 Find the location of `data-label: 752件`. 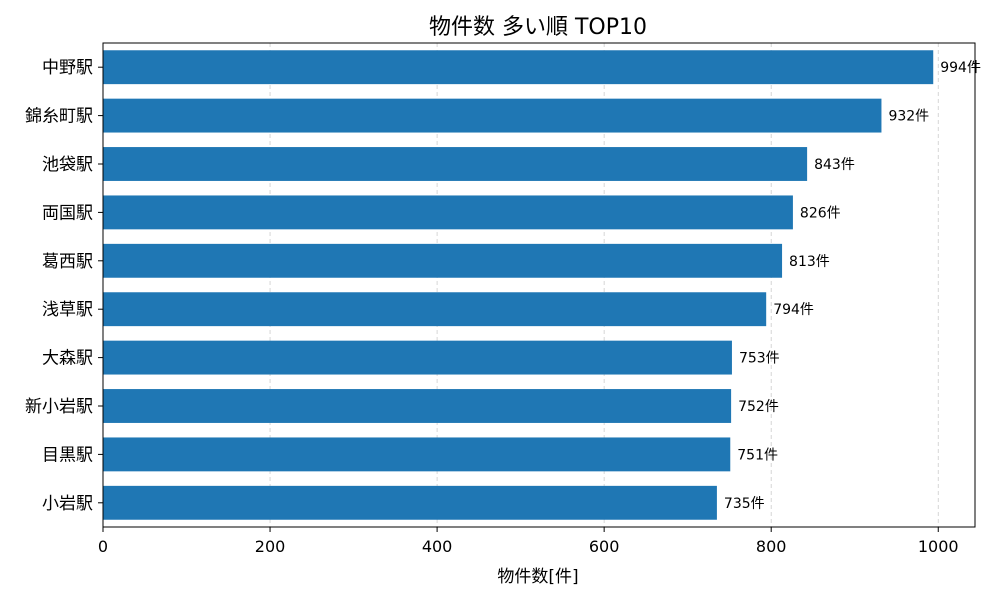

data-label: 752件 is located at coordinates (758, 407).